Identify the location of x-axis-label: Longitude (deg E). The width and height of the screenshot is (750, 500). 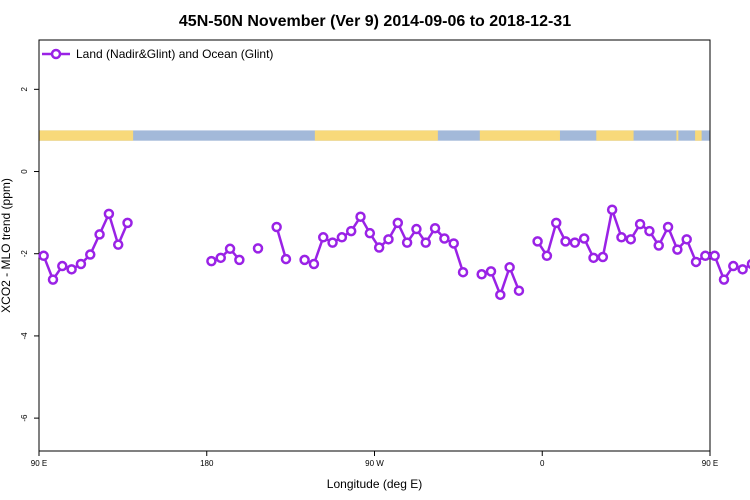
(374, 484).